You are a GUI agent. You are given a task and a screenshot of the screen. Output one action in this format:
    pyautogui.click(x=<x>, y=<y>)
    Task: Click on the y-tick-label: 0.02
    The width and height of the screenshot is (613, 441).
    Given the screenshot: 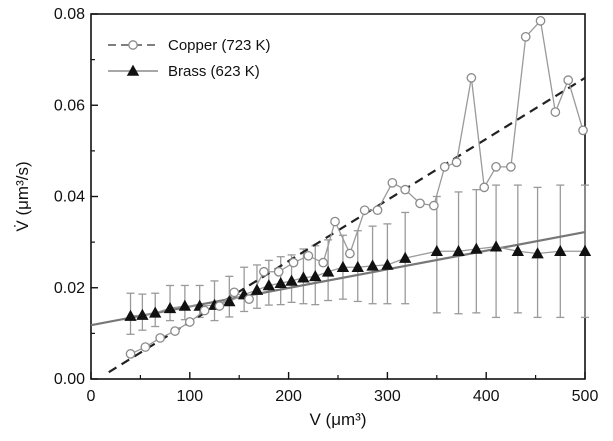 What is the action you would take?
    pyautogui.click(x=69, y=288)
    